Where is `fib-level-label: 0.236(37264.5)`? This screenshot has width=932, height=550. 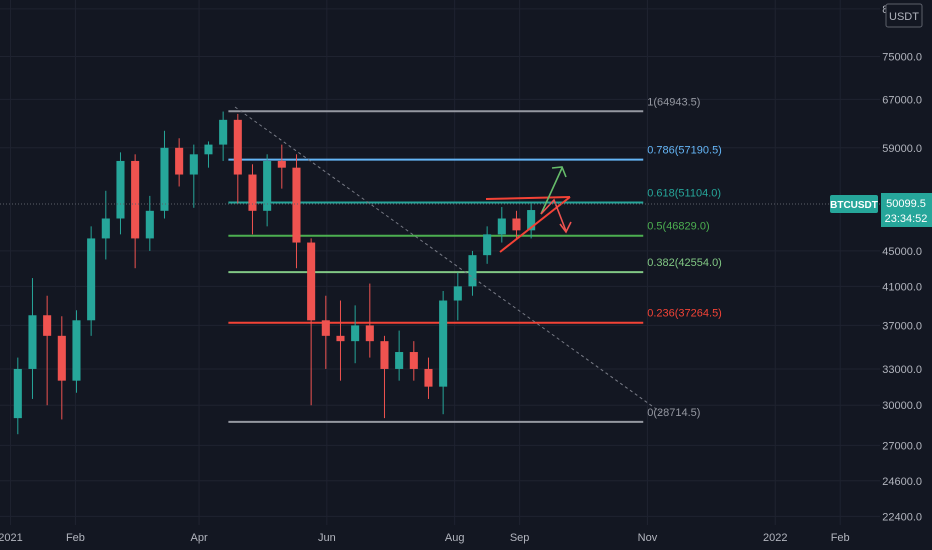
fib-level-label: 0.236(37264.5) is located at coordinates (684, 314).